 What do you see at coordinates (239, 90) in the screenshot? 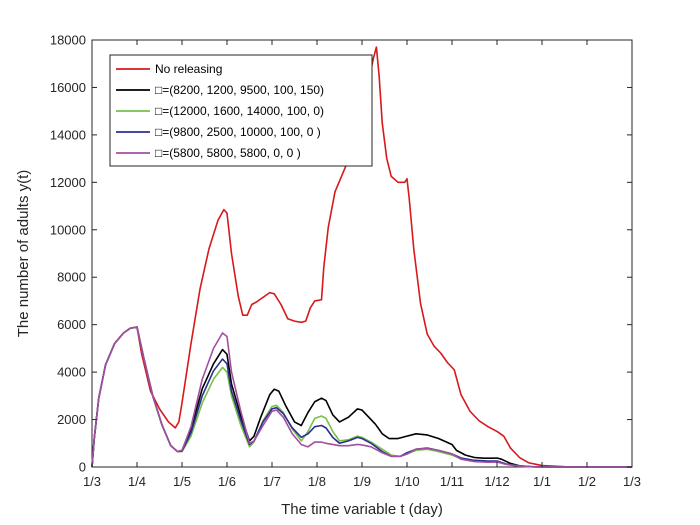
I see `legend-entry-1: □=(8200, 1200, 9500, 100, 150)` at bounding box center [239, 90].